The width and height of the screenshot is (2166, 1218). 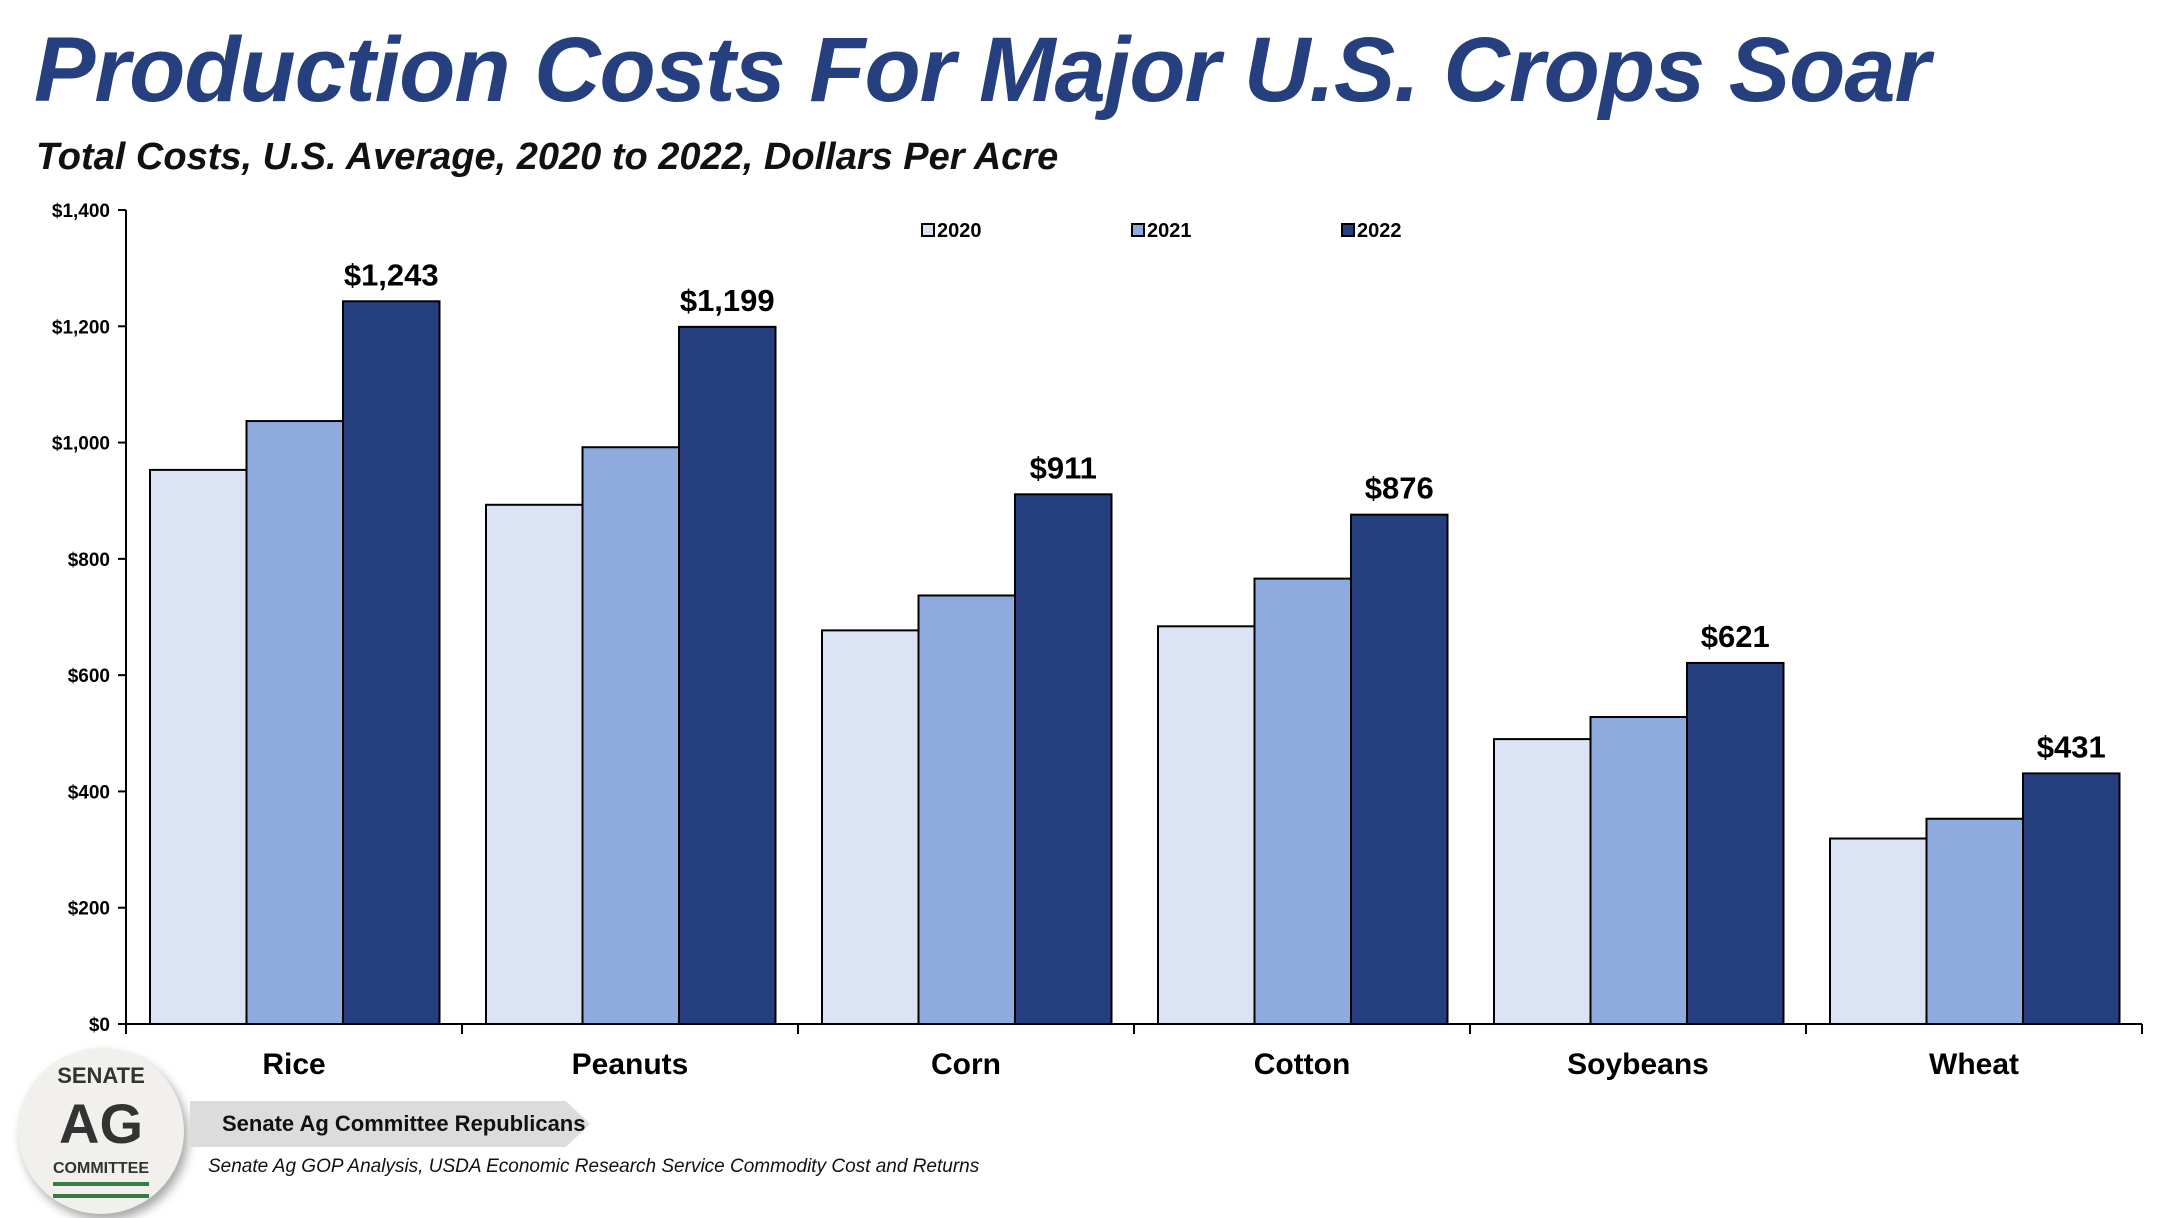 I want to click on logo-line-ag: AG, so click(x=101, y=1123).